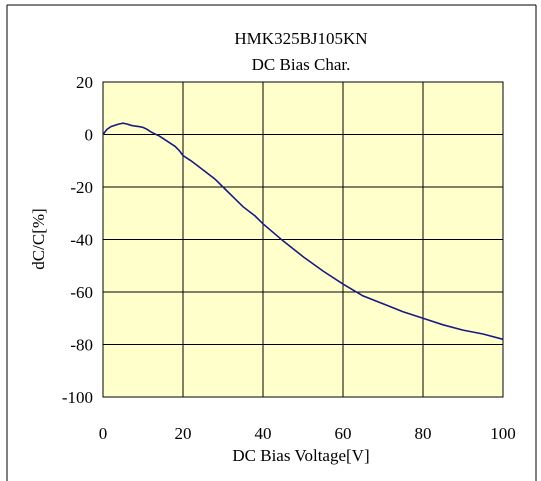  Describe the element at coordinates (38, 238) in the screenshot. I see `y-axis-label: dC/C[%]` at that location.